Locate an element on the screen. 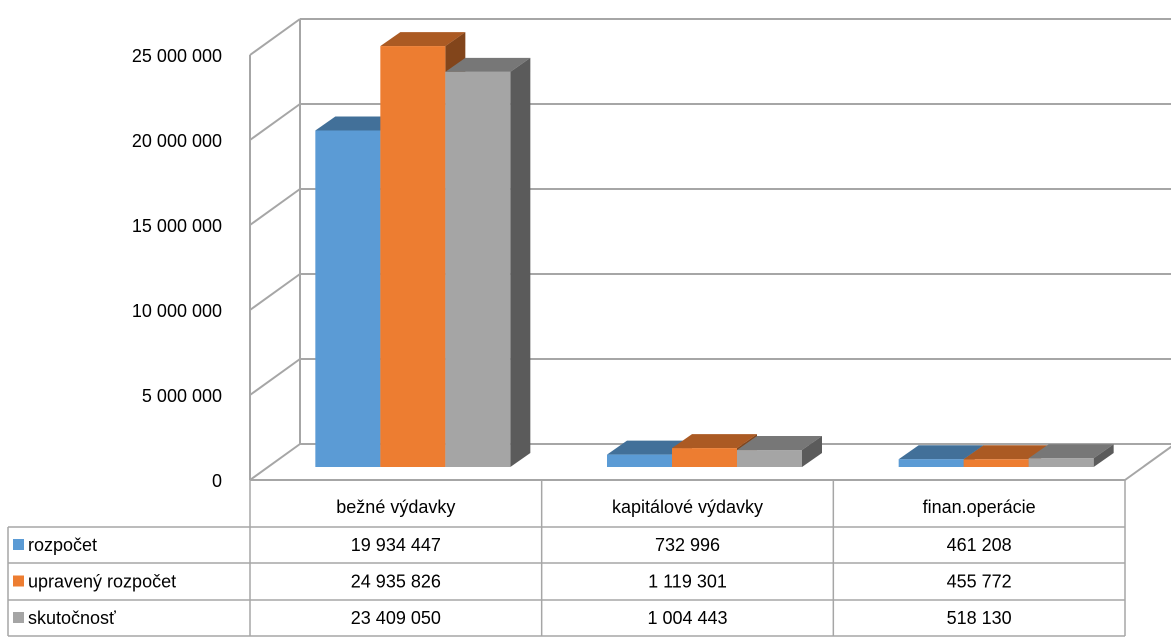 Image resolution: width=1171 pixels, height=639 pixels. x-tick-label: bežné výdavky is located at coordinates (395, 507).